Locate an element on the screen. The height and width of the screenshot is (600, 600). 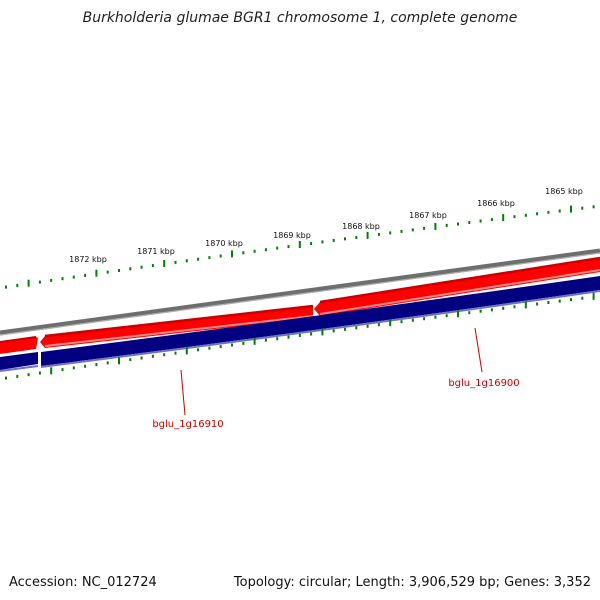
scale-label: 1871 kbp is located at coordinates (156, 251).